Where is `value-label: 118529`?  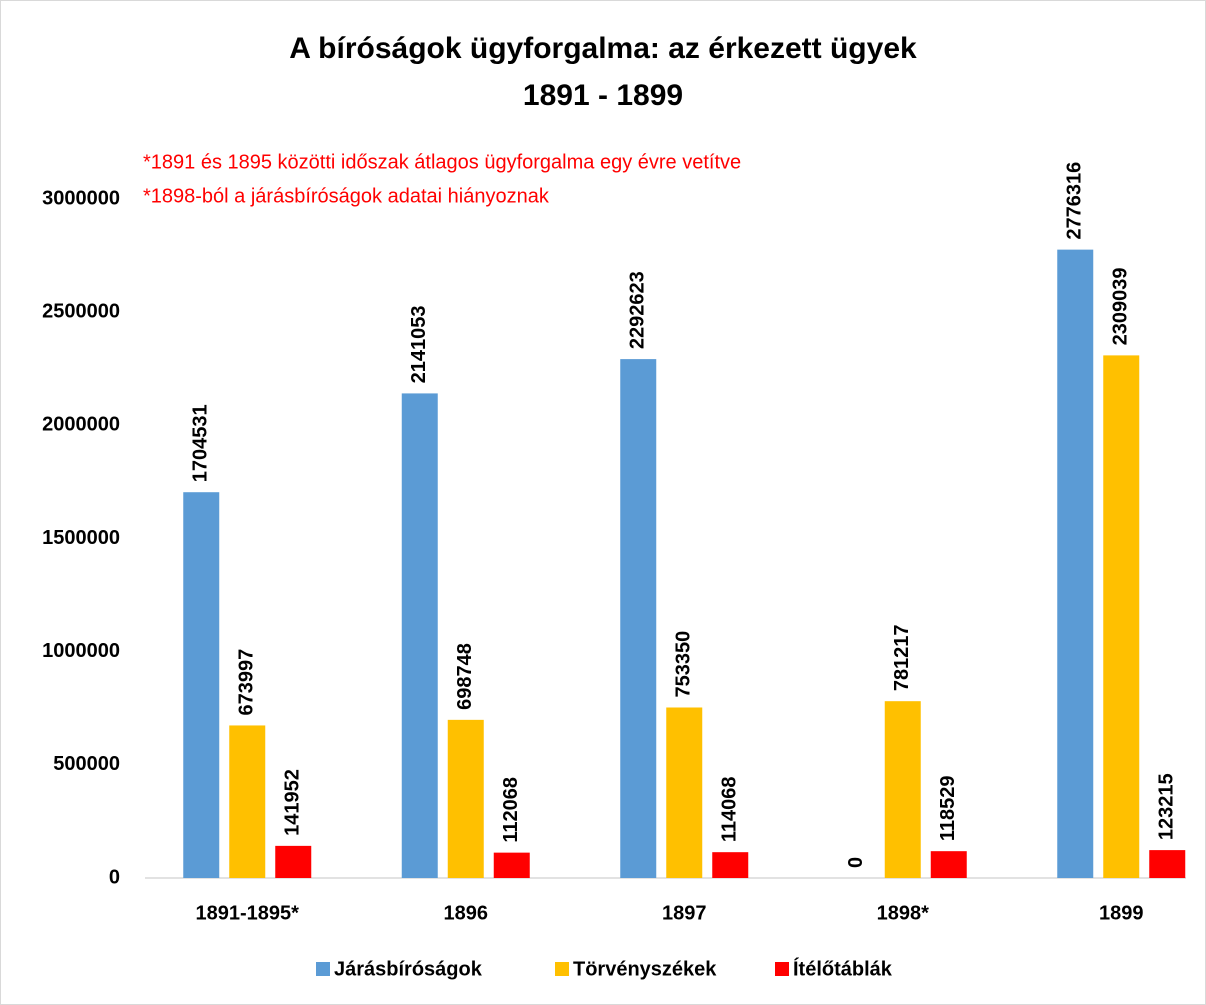 value-label: 118529 is located at coordinates (948, 809).